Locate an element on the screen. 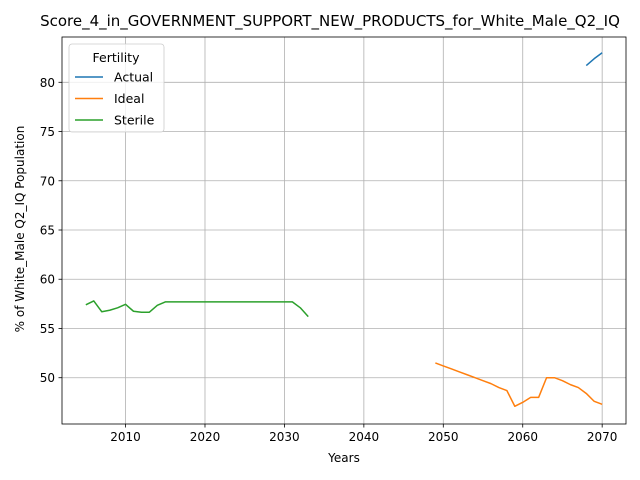 The width and height of the screenshot is (640, 480). x-tick-label: 2040 is located at coordinates (364, 437).